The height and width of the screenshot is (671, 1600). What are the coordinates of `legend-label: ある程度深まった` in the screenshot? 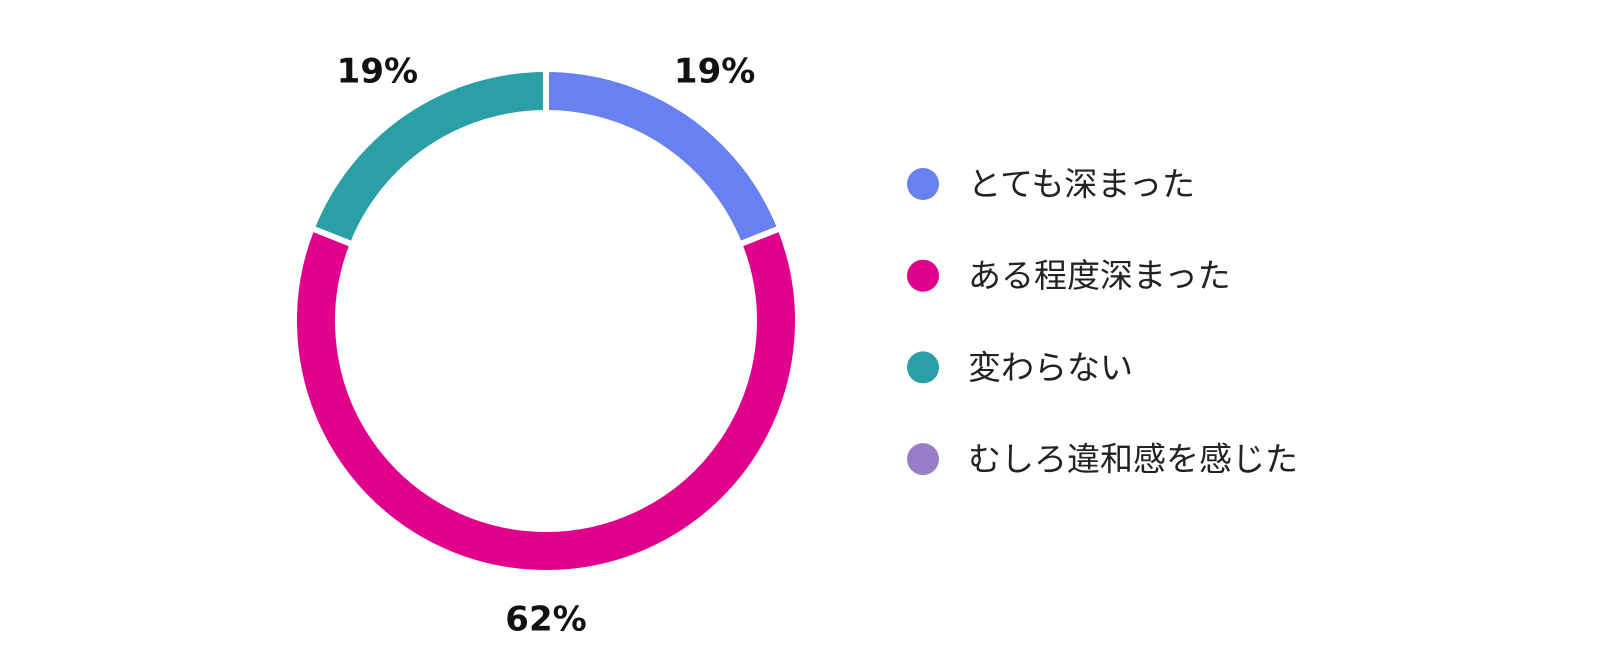 It's located at (1099, 275).